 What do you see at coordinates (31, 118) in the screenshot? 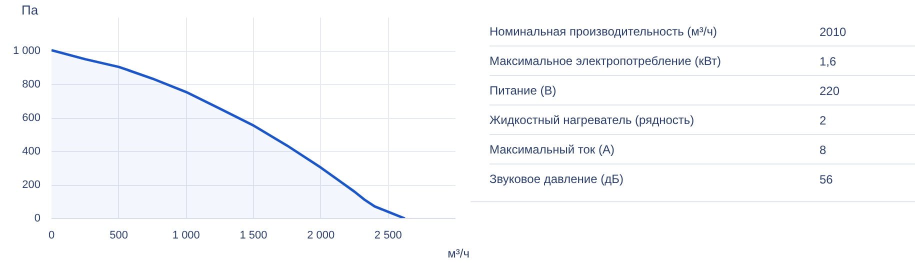
I see `y-tick-label: 600` at bounding box center [31, 118].